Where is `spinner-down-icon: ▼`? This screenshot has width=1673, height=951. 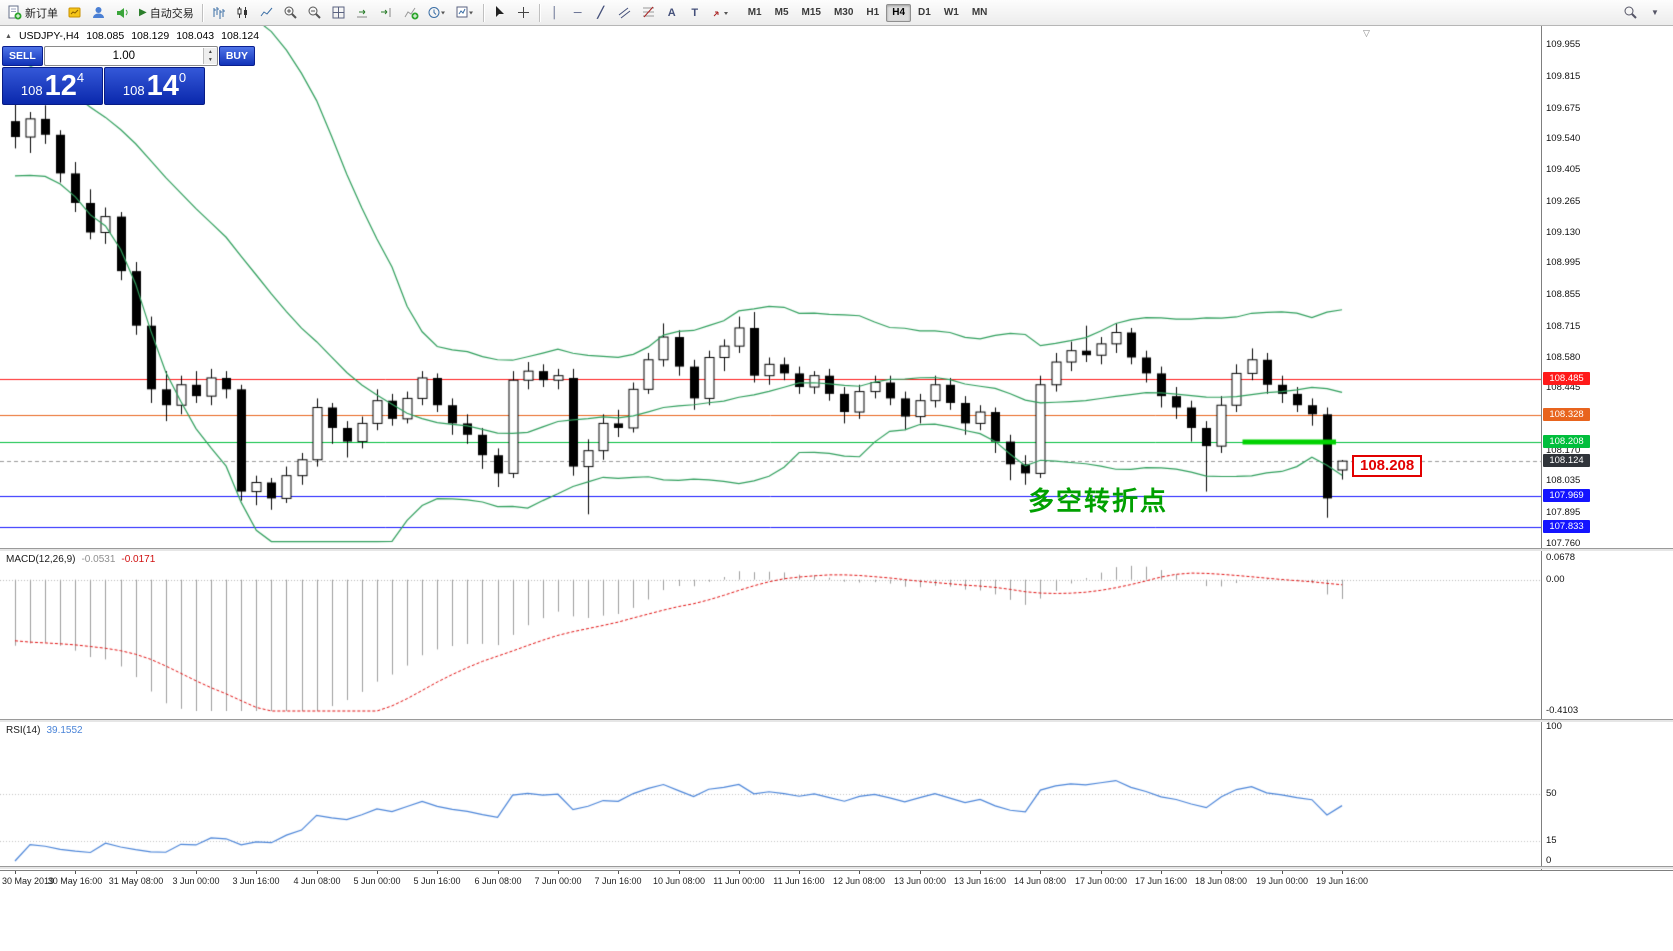 spinner-down-icon: ▼ is located at coordinates (210, 60).